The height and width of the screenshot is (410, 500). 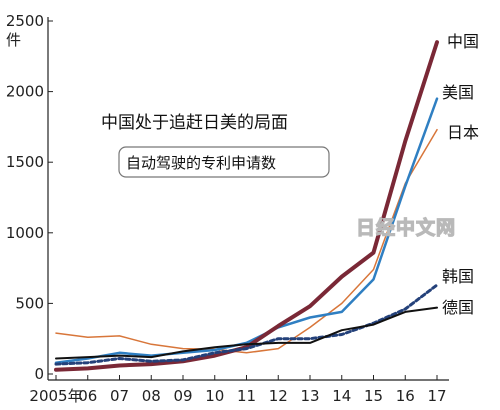 What do you see at coordinates (119, 396) in the screenshot?
I see `x-tick-label: 07` at bounding box center [119, 396].